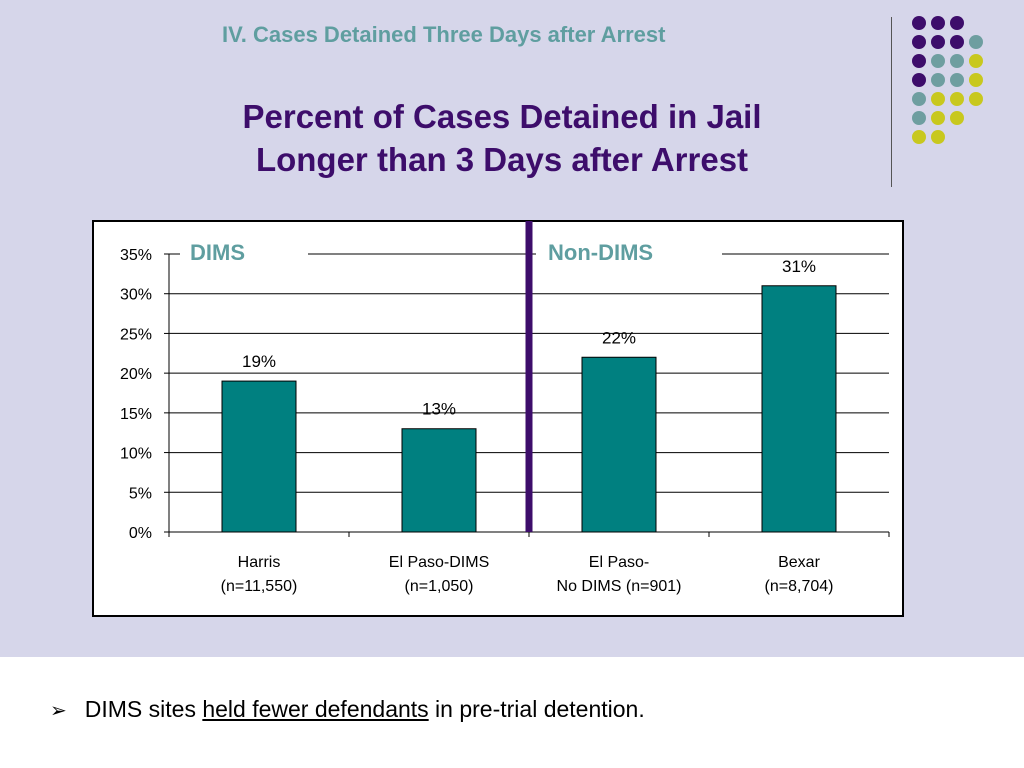 The height and width of the screenshot is (768, 1024). What do you see at coordinates (536, 709) in the screenshot?
I see `bullet-text-post: in pre-trial detention.` at bounding box center [536, 709].